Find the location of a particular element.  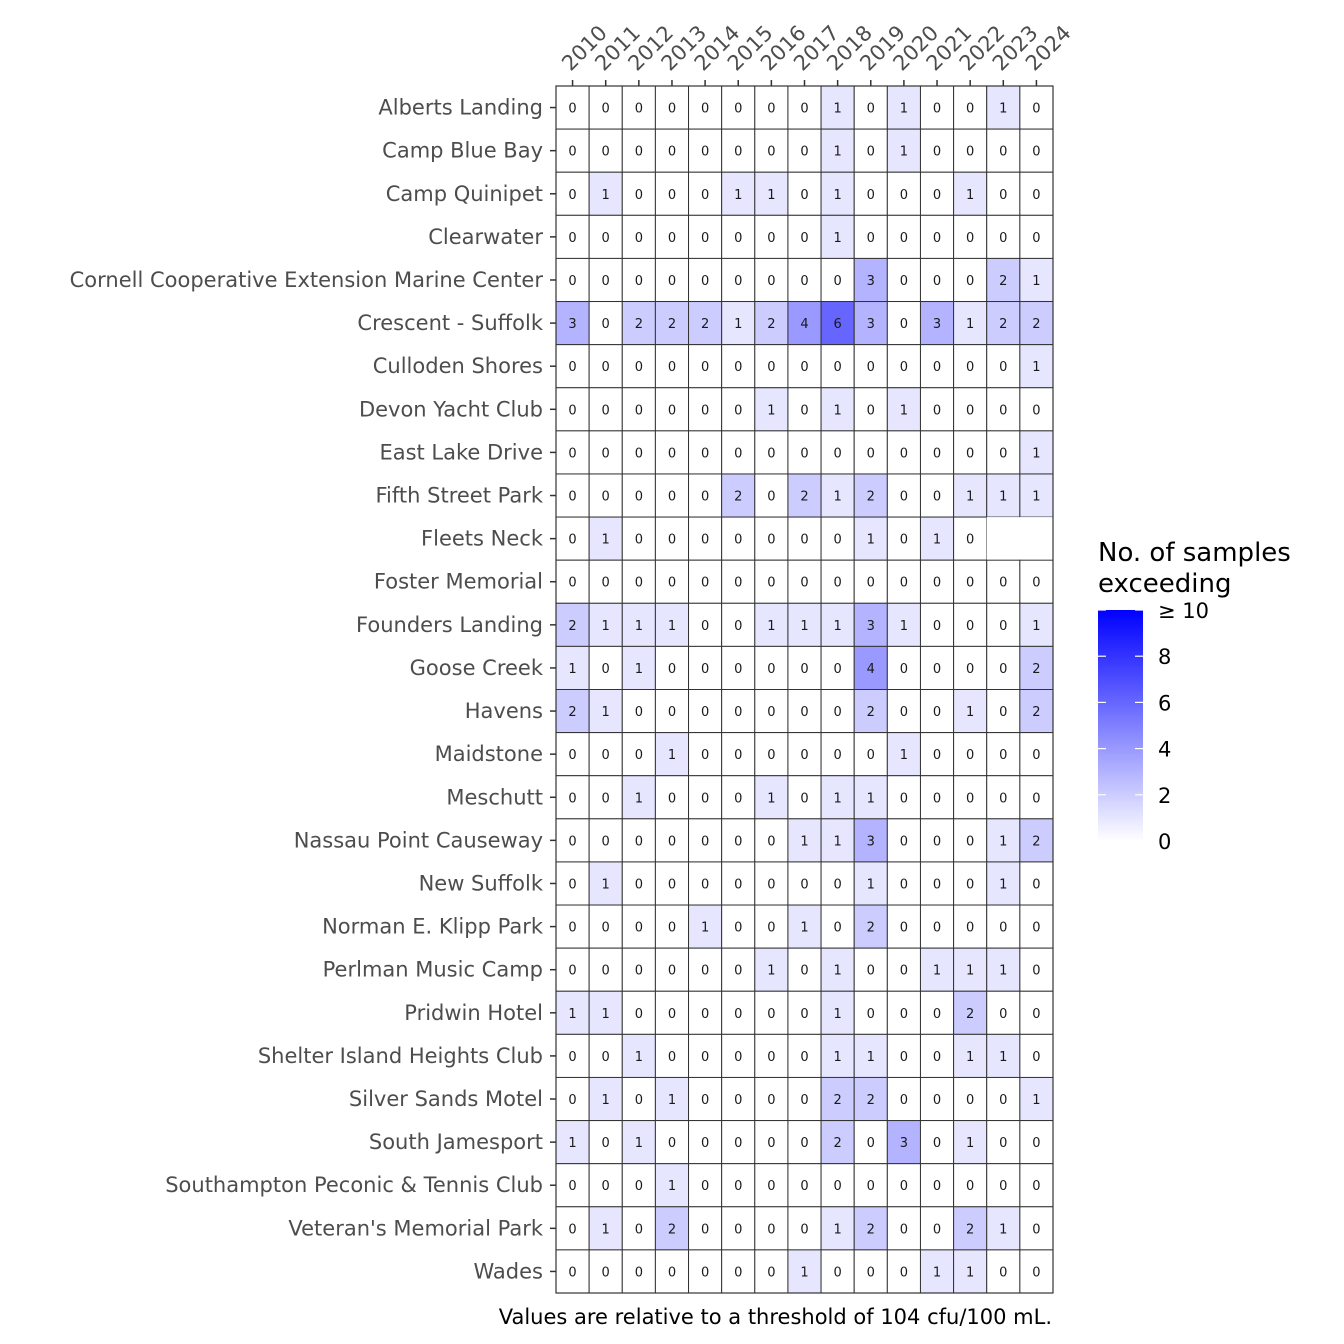

y-tick-label: Fleets Neck is located at coordinates (482, 539).